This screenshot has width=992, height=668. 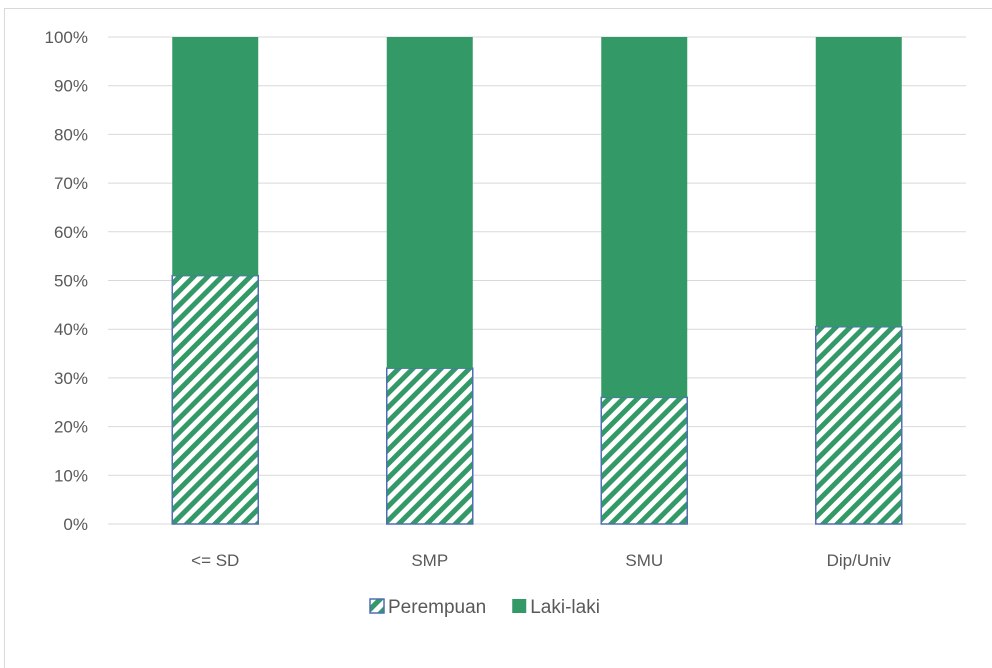 I want to click on legend-swatch-laki-laki, so click(x=519, y=606).